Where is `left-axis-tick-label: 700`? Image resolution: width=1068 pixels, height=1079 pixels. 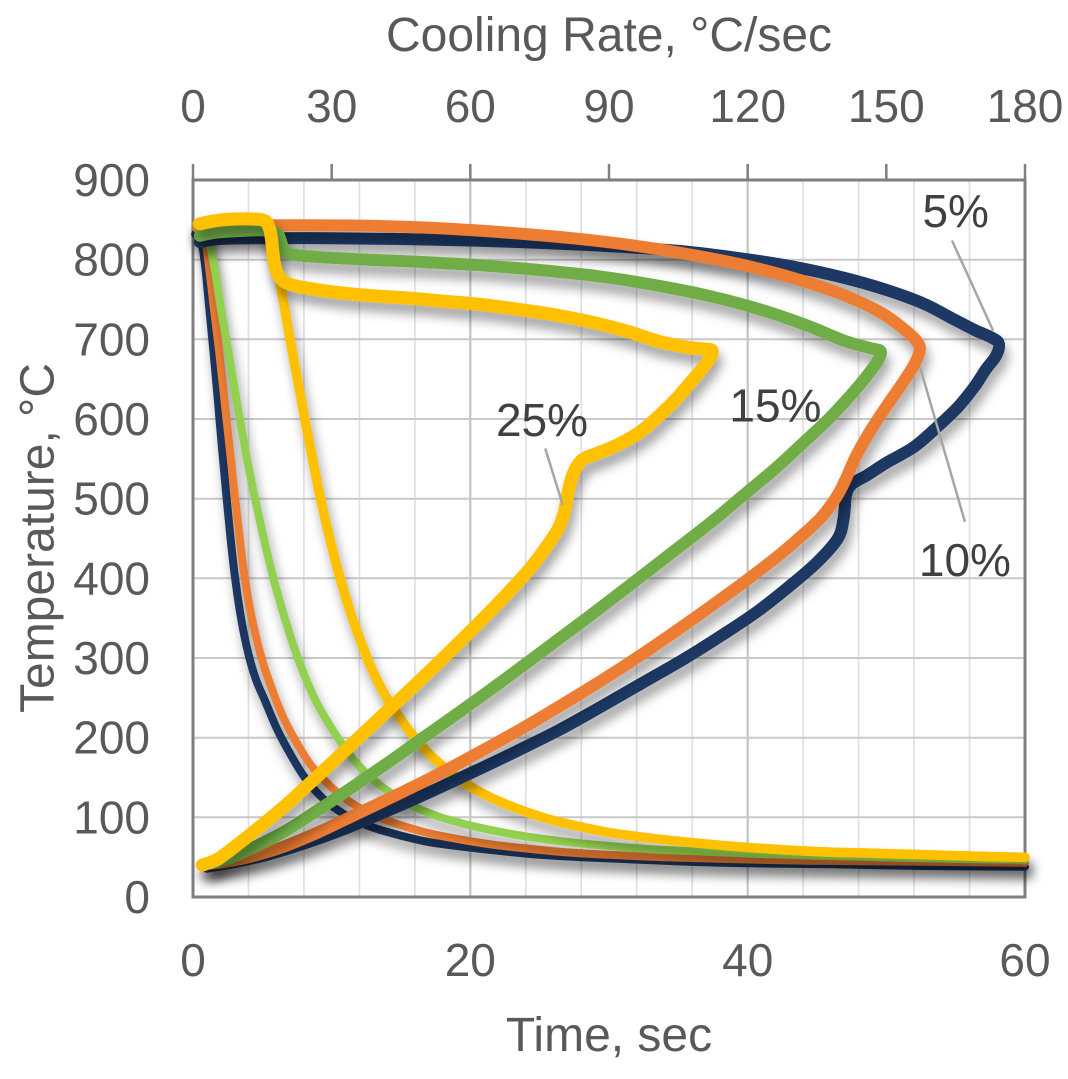
left-axis-tick-label: 700 is located at coordinates (111, 339).